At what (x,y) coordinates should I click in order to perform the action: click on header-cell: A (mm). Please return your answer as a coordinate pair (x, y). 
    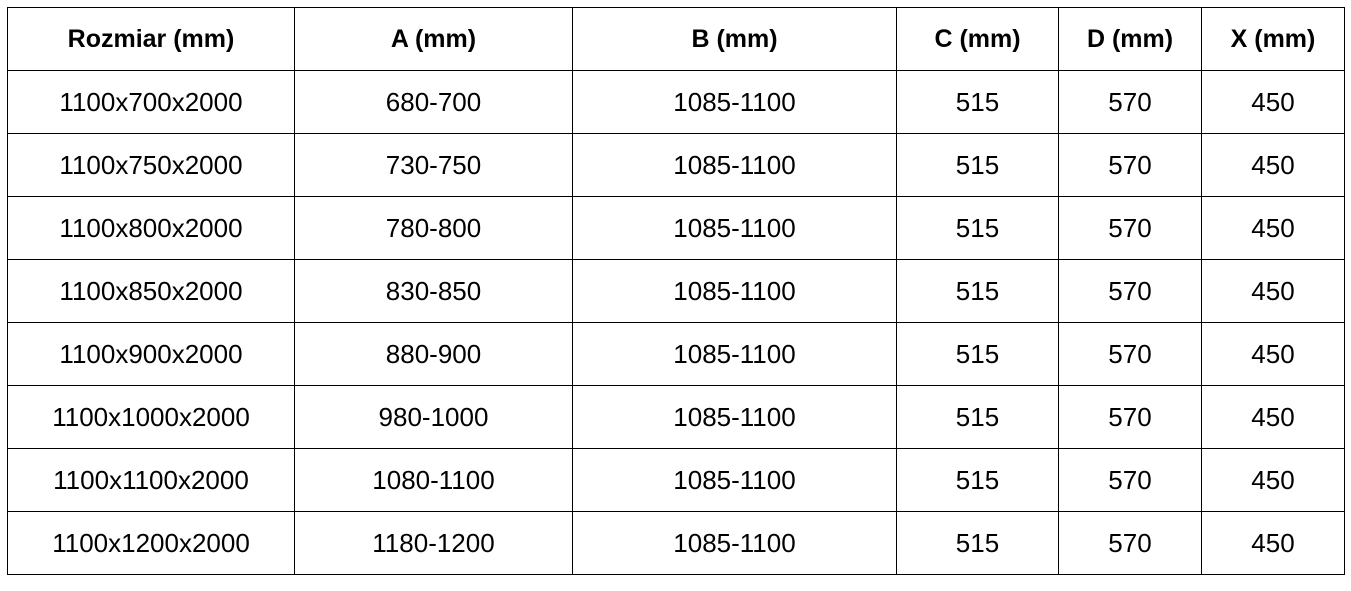
    Looking at the image, I should click on (433, 39).